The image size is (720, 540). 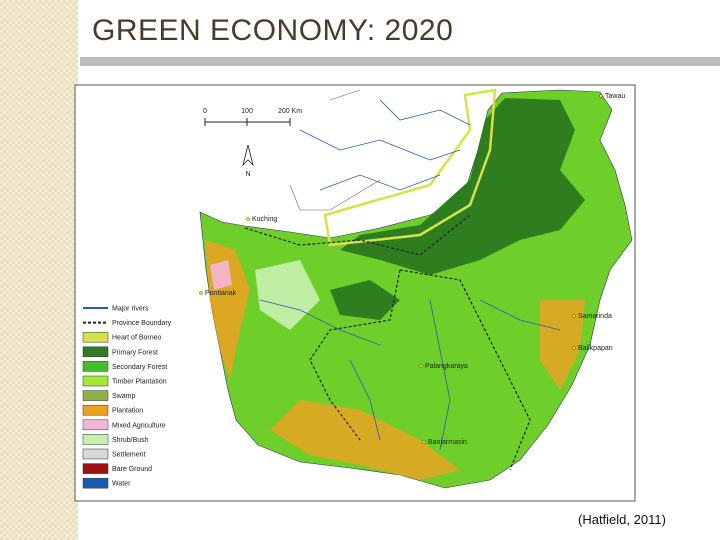 What do you see at coordinates (410, 167) in the screenshot?
I see `heart-of-borneo` at bounding box center [410, 167].